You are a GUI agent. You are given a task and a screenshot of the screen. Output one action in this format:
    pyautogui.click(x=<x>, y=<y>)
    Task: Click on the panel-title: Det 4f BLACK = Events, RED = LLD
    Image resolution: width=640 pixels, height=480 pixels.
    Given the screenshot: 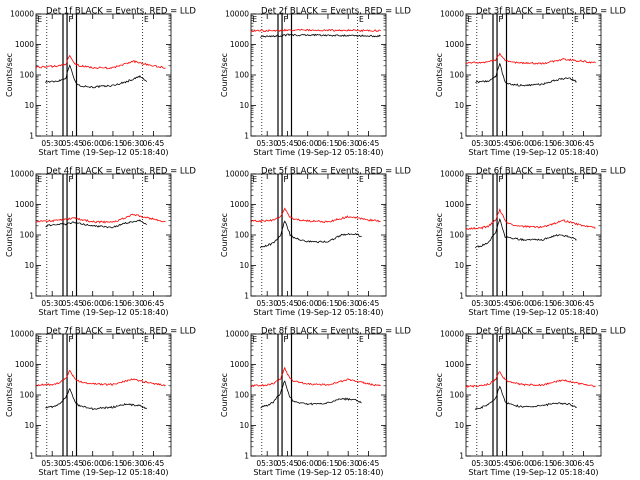 What is the action you would take?
    pyautogui.click(x=121, y=172)
    